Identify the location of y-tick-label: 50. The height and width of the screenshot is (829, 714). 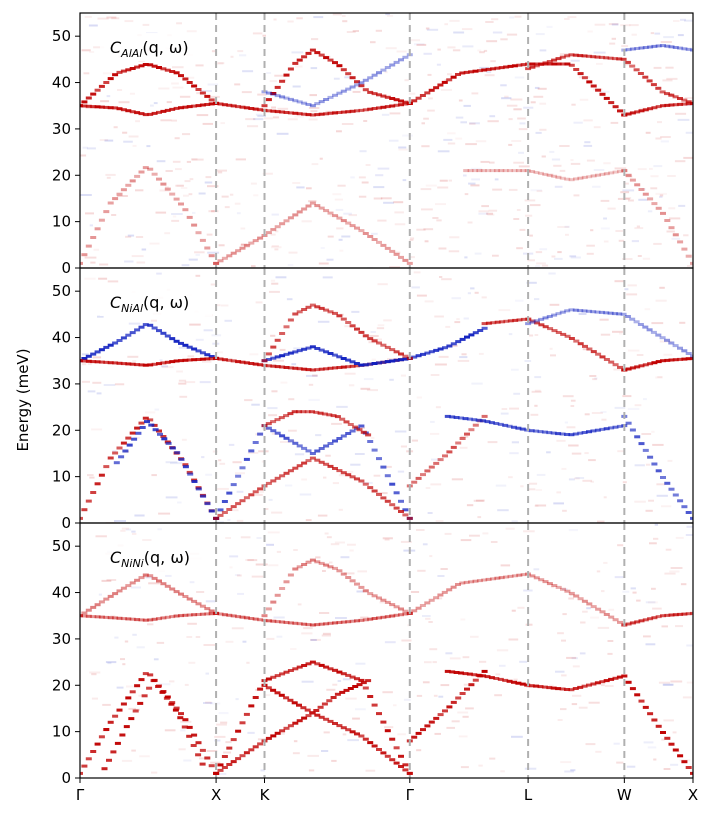
(61, 36).